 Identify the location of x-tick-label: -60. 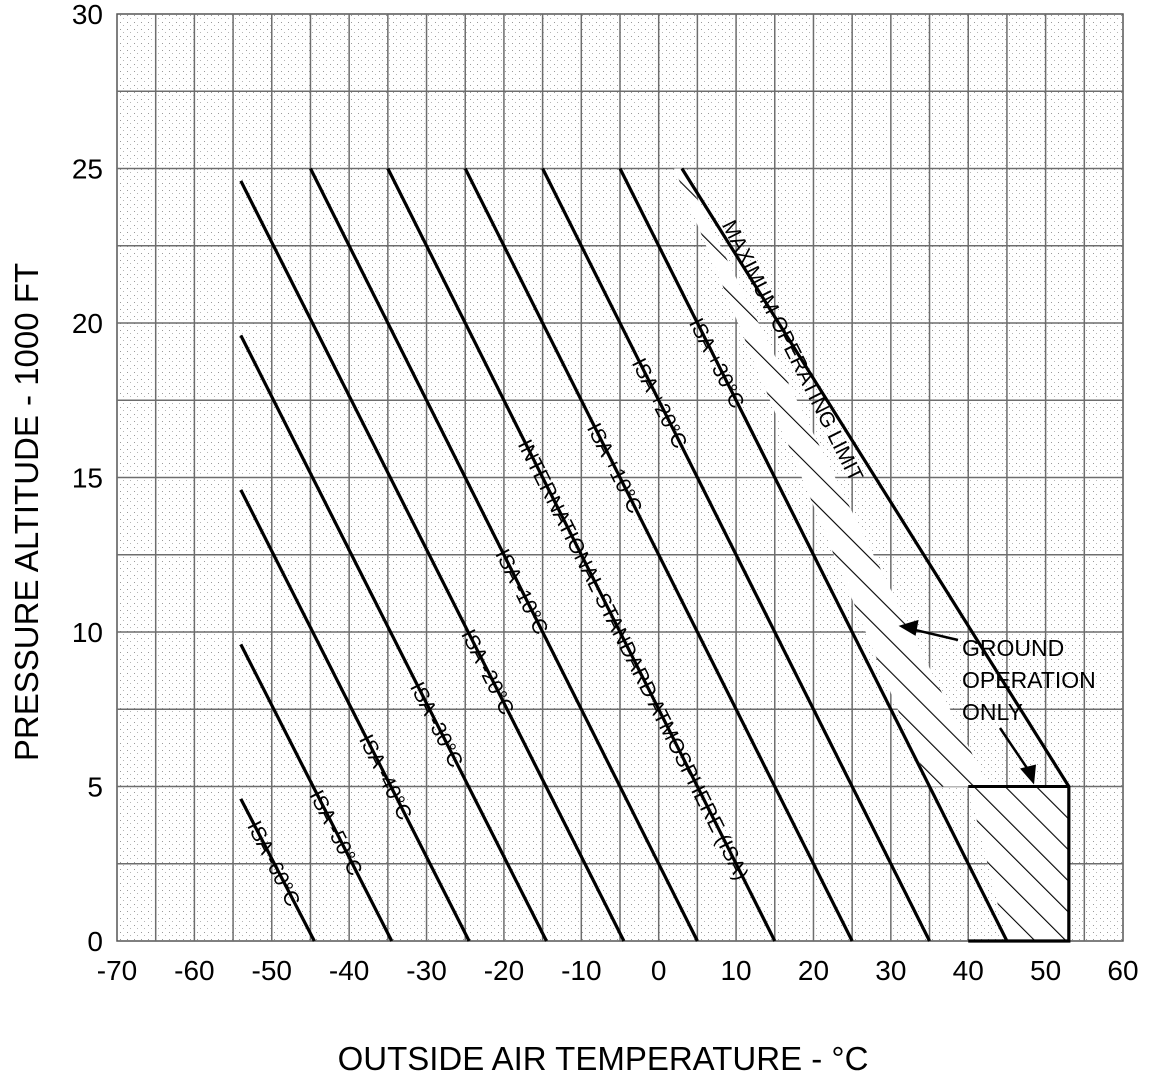
(194, 970).